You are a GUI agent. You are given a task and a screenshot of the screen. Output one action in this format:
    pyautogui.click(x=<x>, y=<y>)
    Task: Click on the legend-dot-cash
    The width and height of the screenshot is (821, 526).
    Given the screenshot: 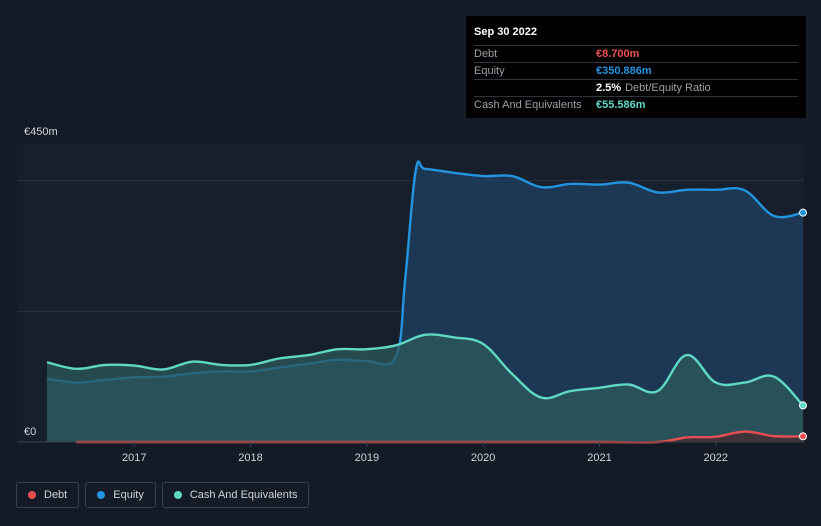 What is the action you would take?
    pyautogui.click(x=177, y=495)
    